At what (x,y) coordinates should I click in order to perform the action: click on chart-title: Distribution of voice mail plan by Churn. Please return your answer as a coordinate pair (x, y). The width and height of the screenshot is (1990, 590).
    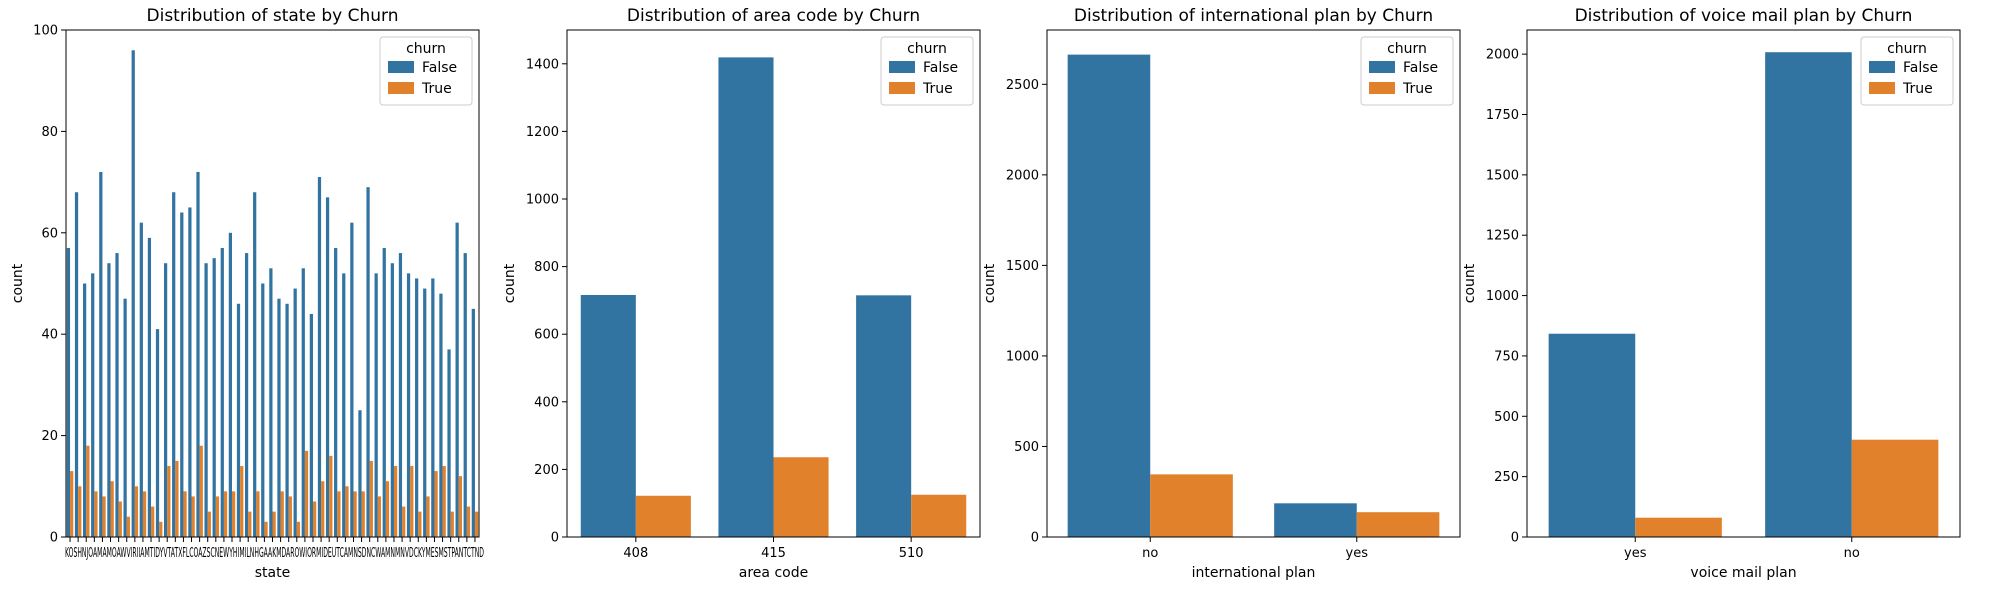
    Looking at the image, I should click on (1744, 16).